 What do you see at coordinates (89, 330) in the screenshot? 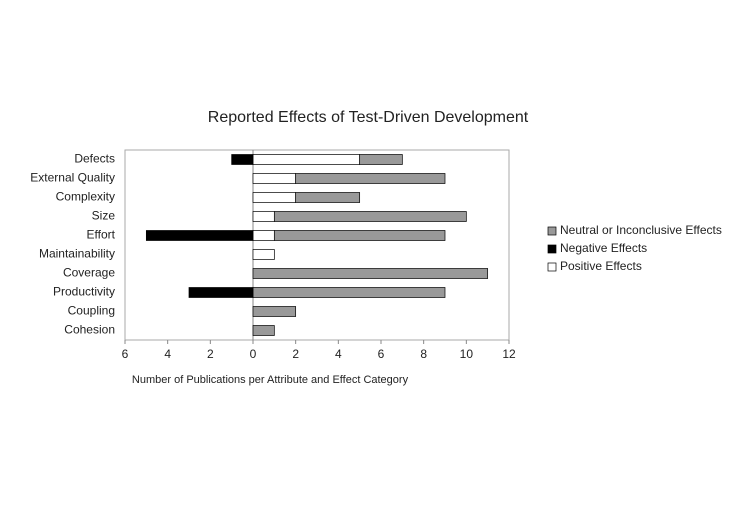
I see `y-tick-label: Cohesion` at bounding box center [89, 330].